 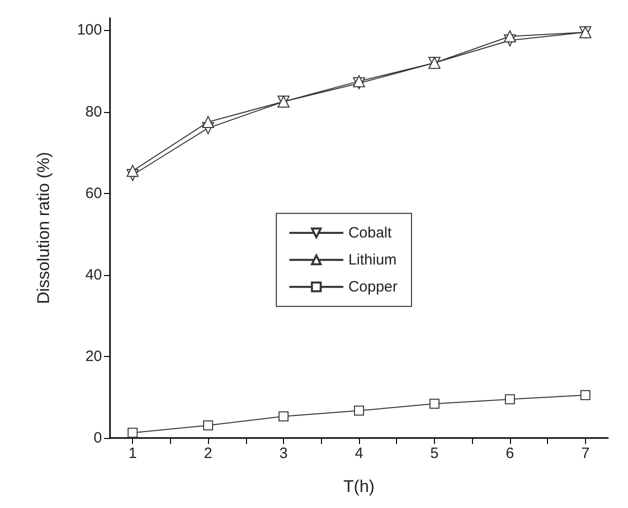 I want to click on y-tick-label: 40, so click(x=93, y=275).